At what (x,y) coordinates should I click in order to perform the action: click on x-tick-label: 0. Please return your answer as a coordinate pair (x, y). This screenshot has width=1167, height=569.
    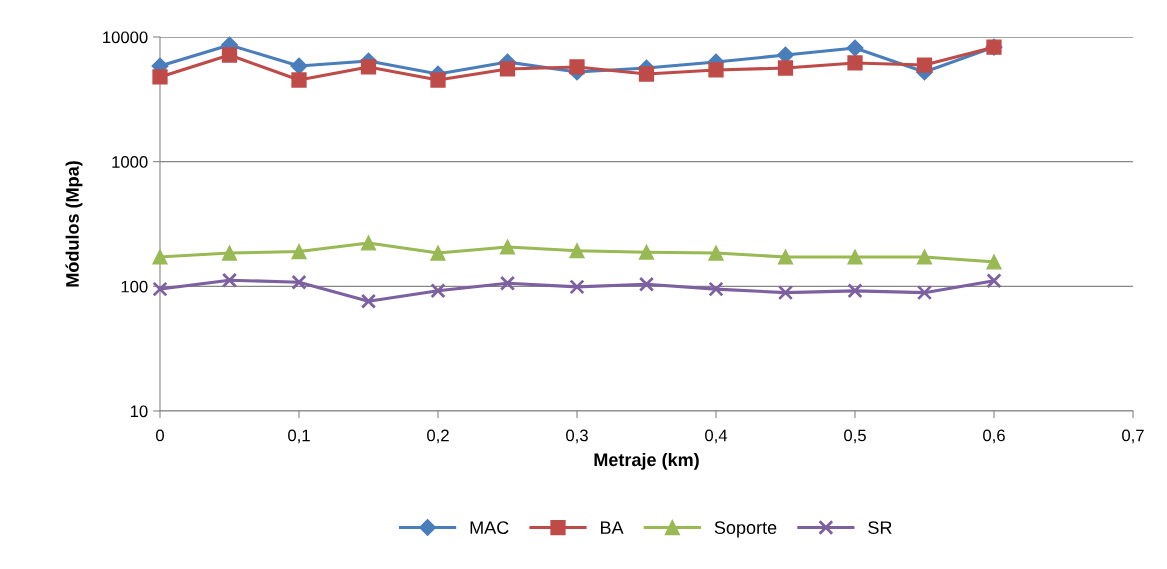
    Looking at the image, I should click on (160, 435).